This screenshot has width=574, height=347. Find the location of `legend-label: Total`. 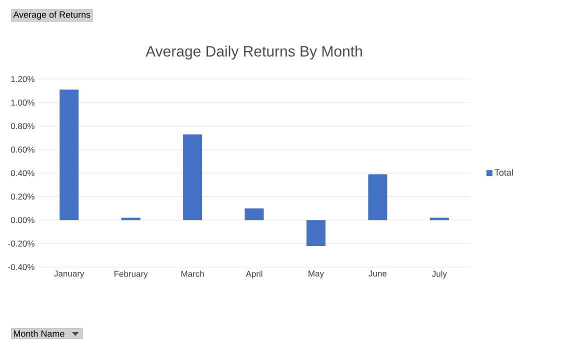

legend-label: Total is located at coordinates (503, 172).